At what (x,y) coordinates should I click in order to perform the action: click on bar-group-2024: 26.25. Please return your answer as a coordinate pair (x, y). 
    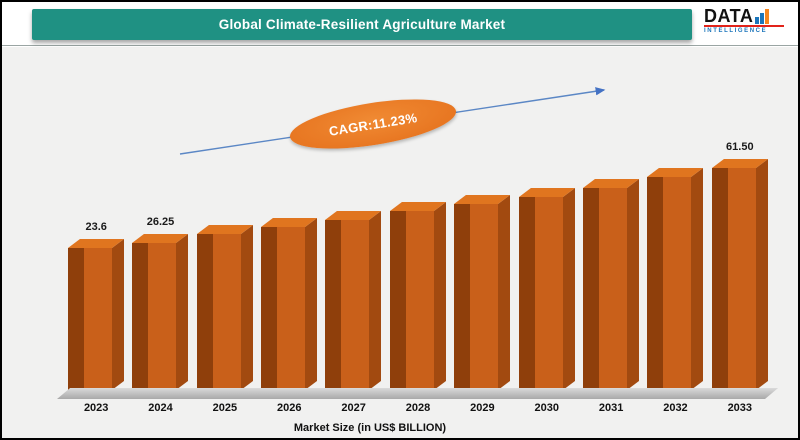
    Looking at the image, I should click on (160, 226).